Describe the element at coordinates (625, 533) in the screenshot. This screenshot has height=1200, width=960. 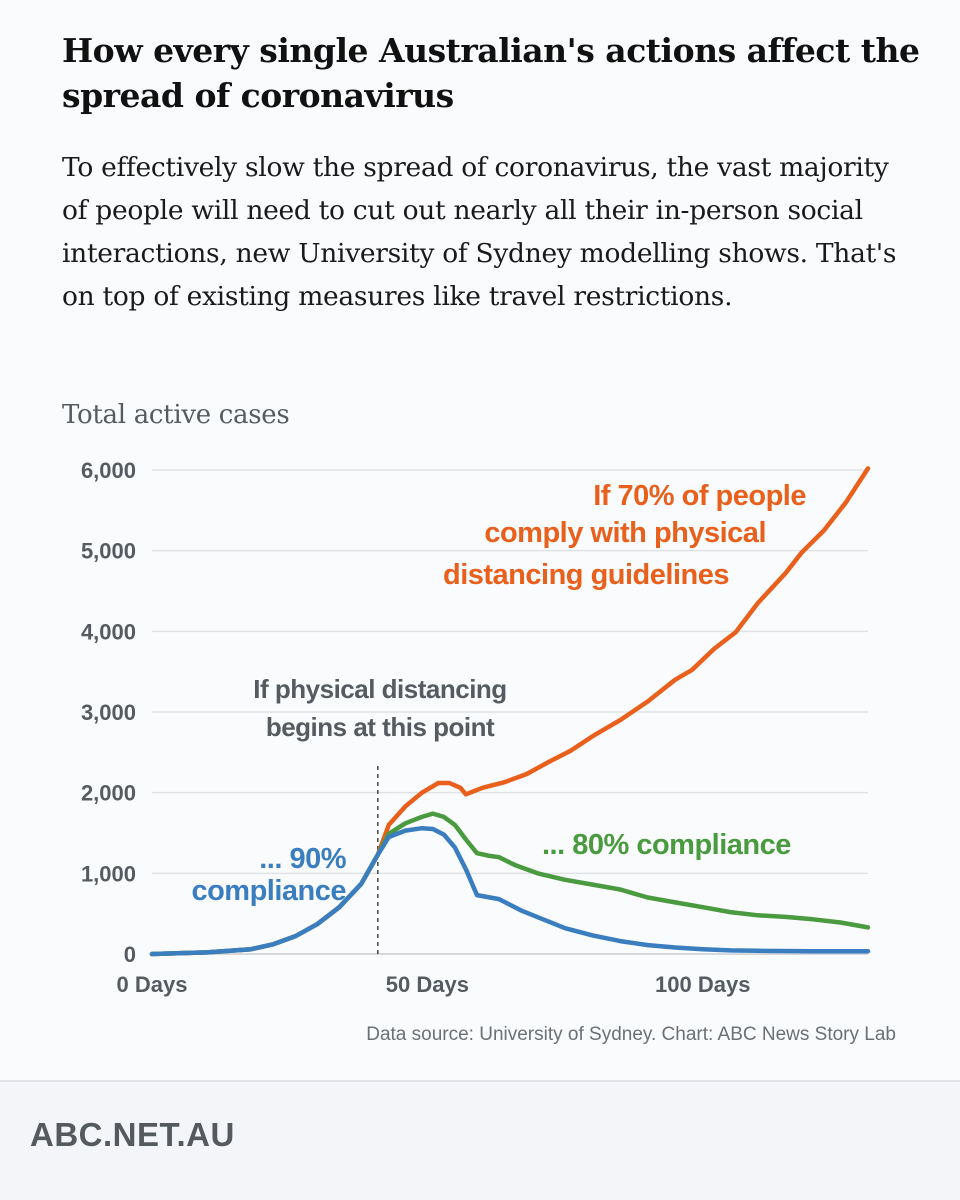
I see `series-label-orange: comply with physical` at that location.